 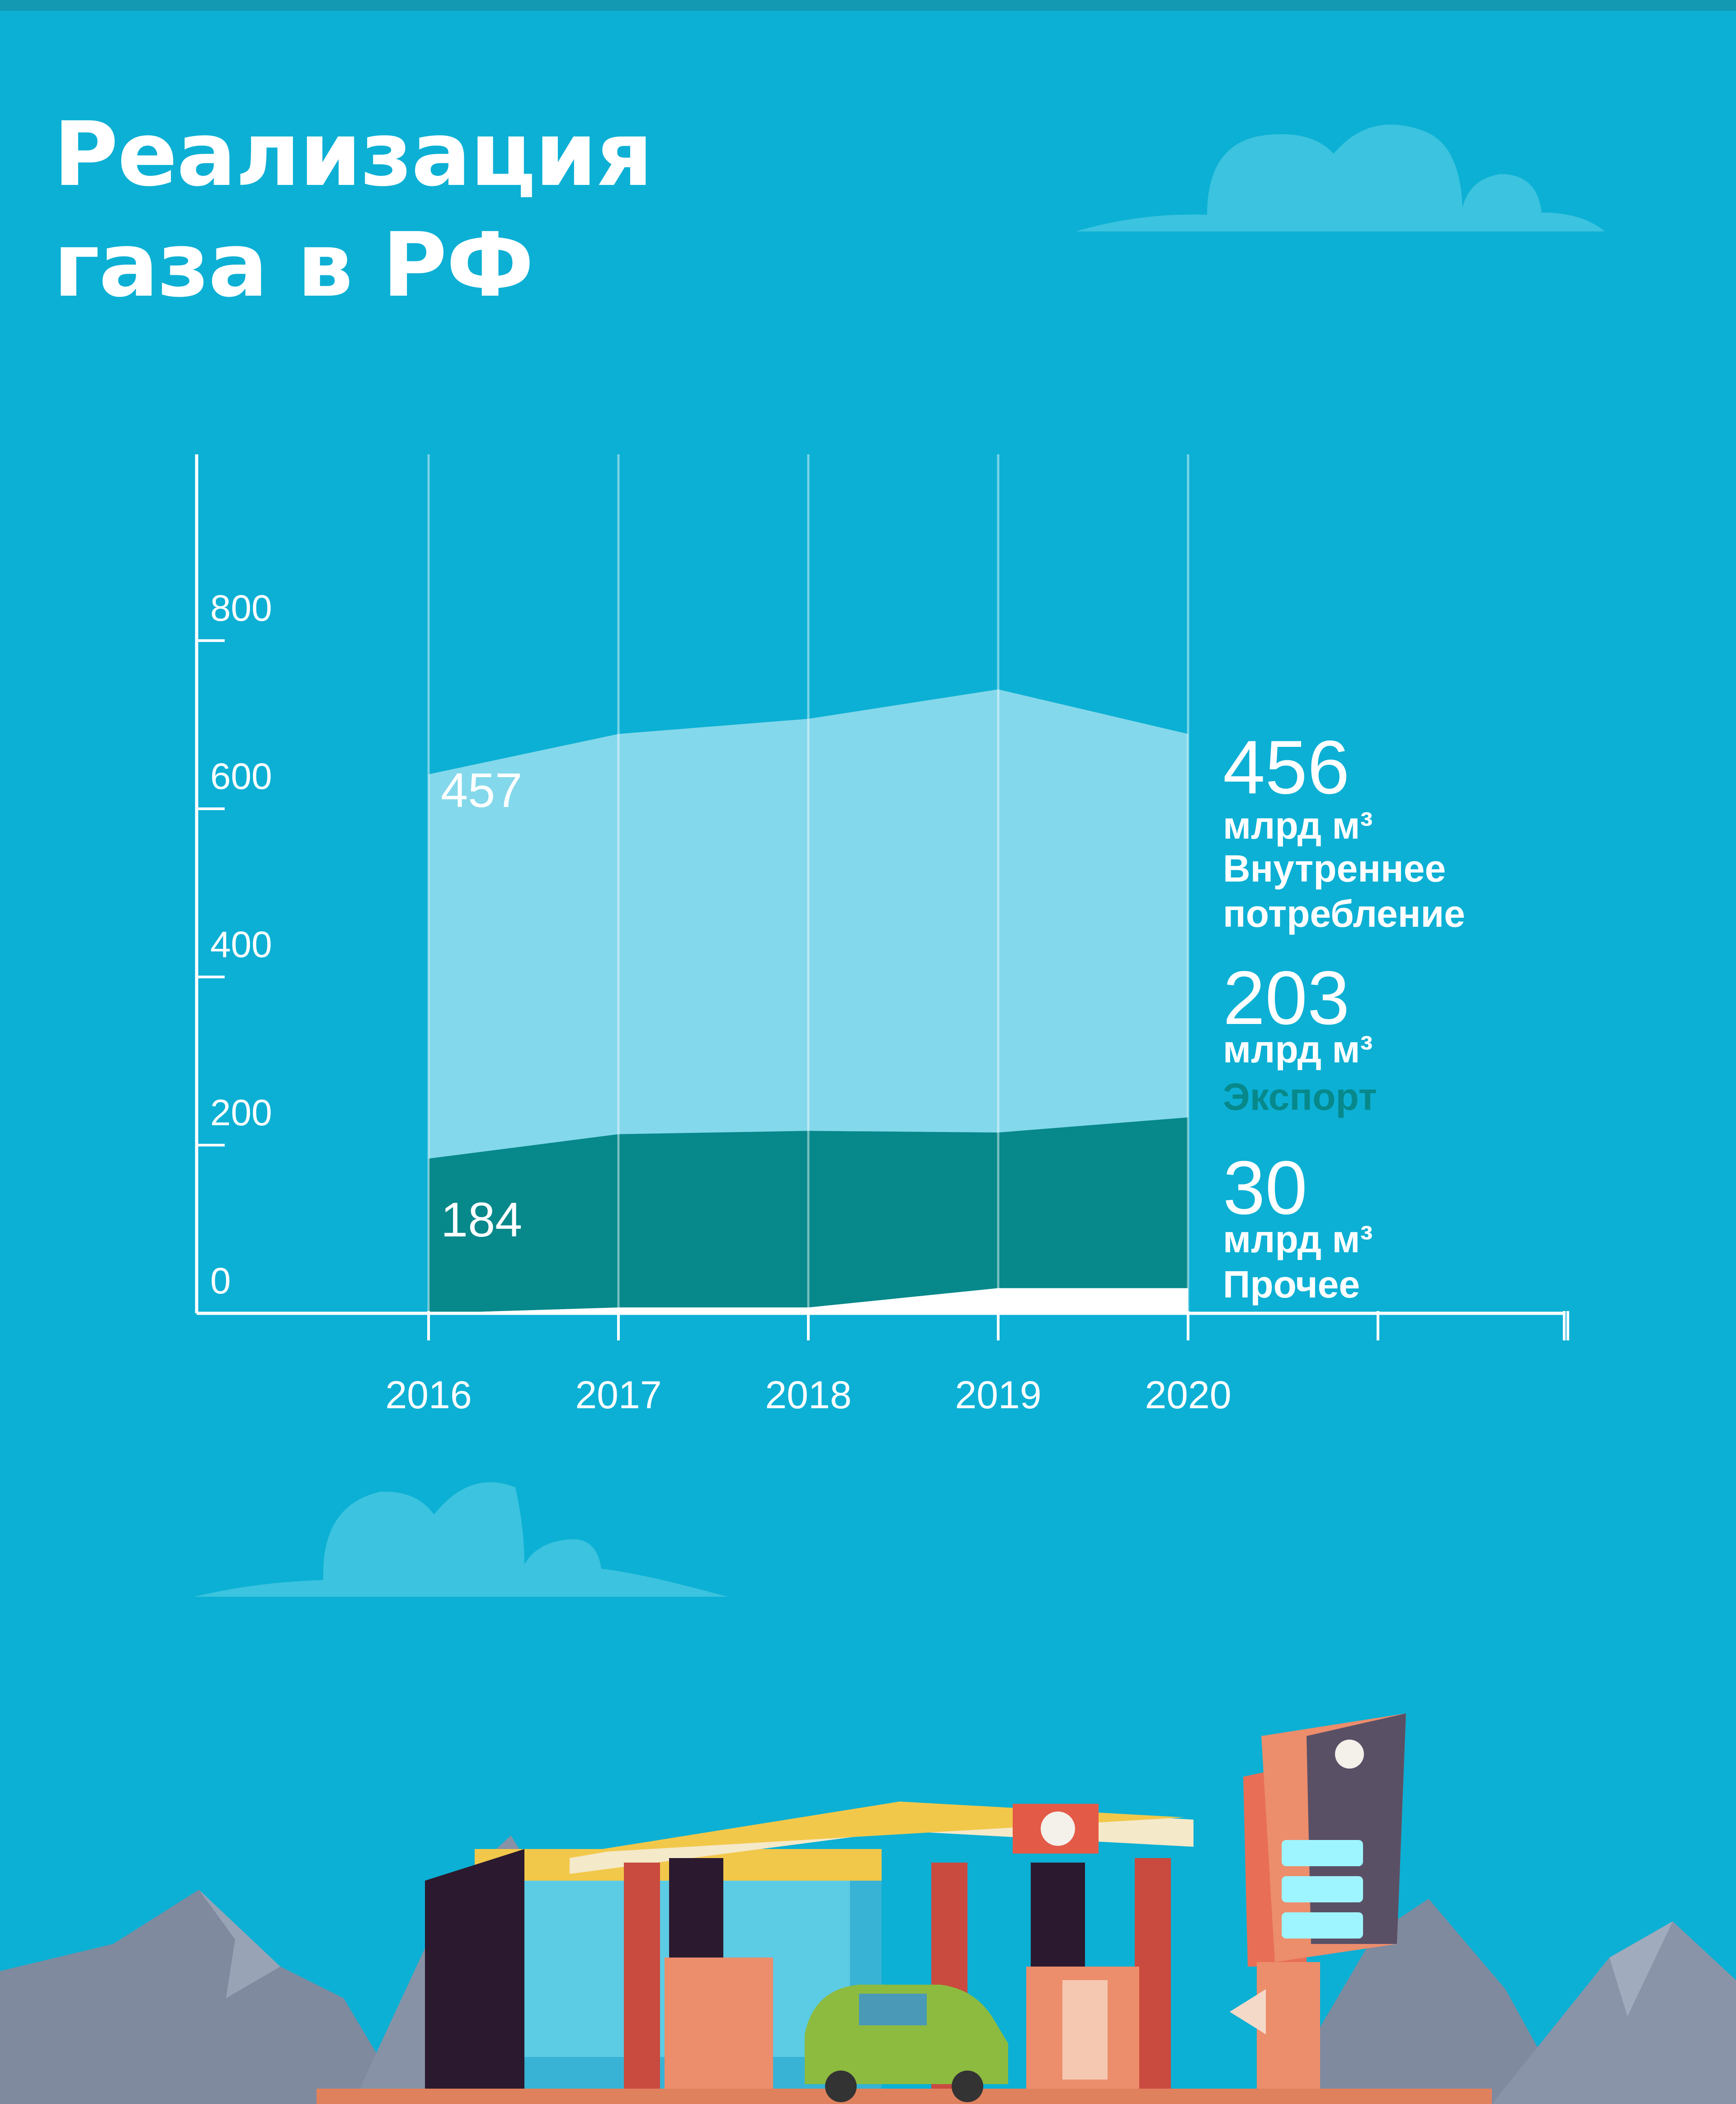 What do you see at coordinates (461, 1539) in the screenshot?
I see `cloud-bottom-left` at bounding box center [461, 1539].